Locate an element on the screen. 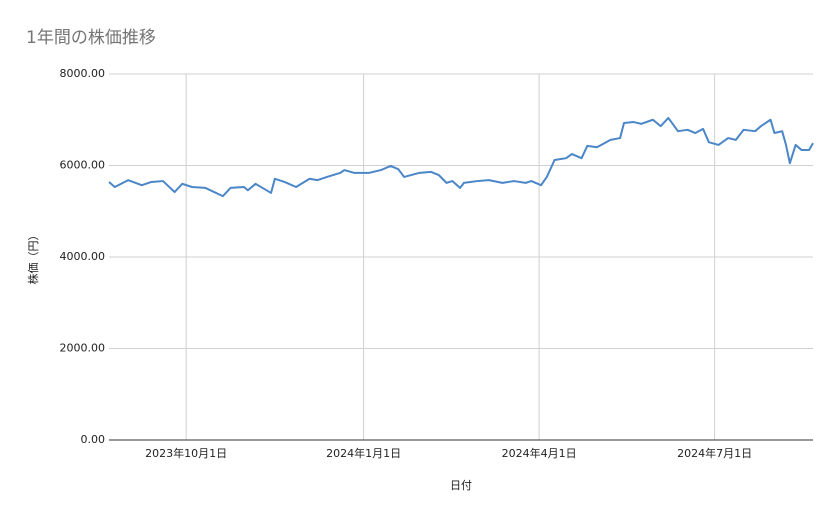 The height and width of the screenshot is (519, 839). chart-title: 1年間の株価推移 is located at coordinates (91, 38).